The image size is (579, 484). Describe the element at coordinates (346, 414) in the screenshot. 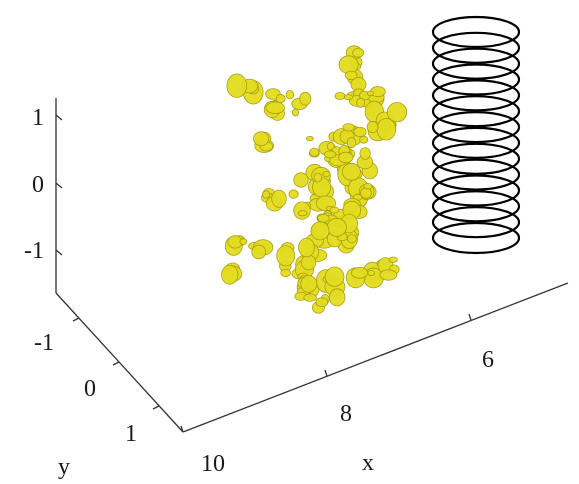

I see `x-tick-label-8: 8` at that location.